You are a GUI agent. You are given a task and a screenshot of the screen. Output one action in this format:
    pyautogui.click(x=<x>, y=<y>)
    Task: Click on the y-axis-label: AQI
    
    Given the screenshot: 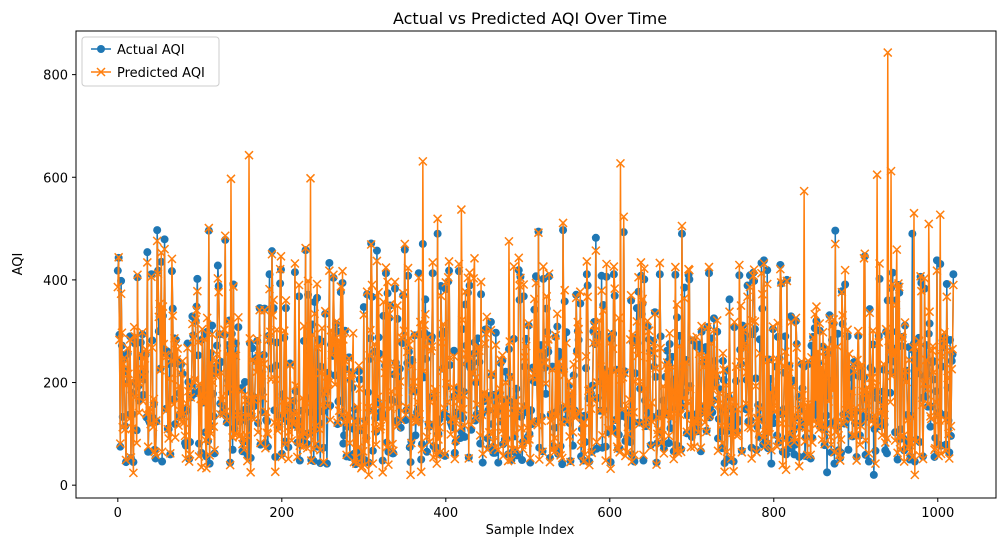 What is the action you would take?
    pyautogui.click(x=18, y=264)
    